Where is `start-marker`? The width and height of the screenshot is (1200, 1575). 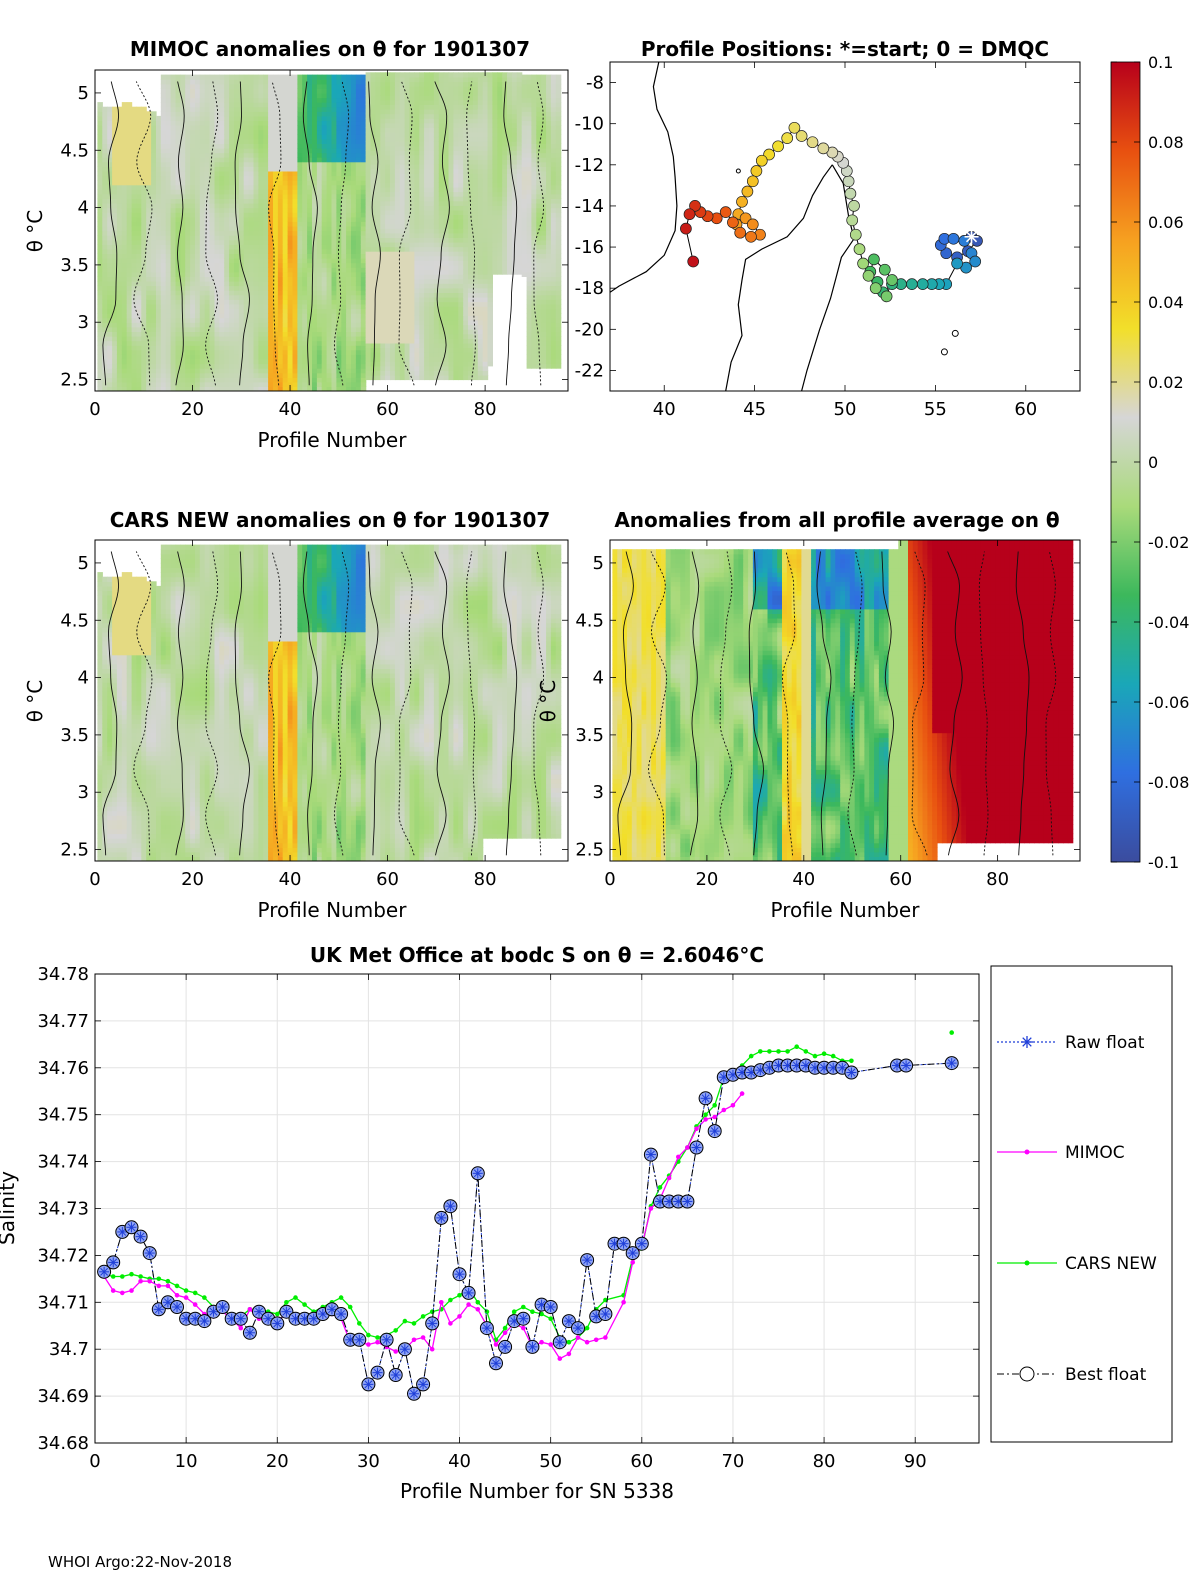
start-marker is located at coordinates (971, 236).